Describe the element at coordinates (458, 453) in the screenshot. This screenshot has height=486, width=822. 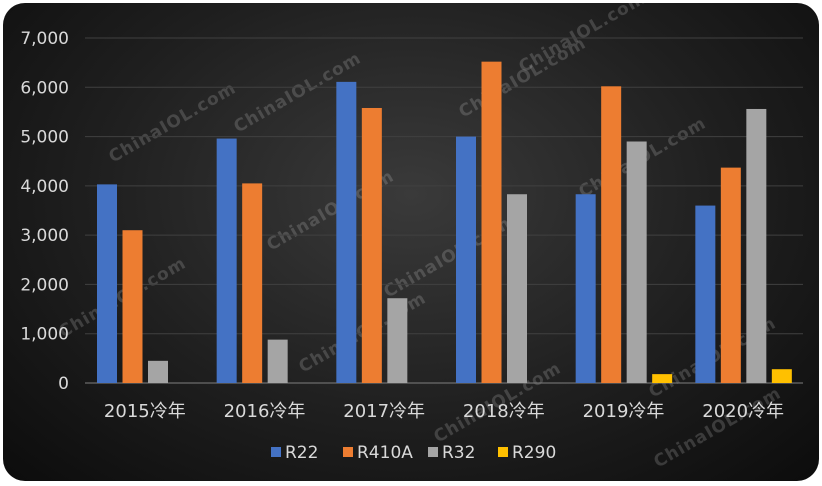
I see `legend-label: R32` at that location.